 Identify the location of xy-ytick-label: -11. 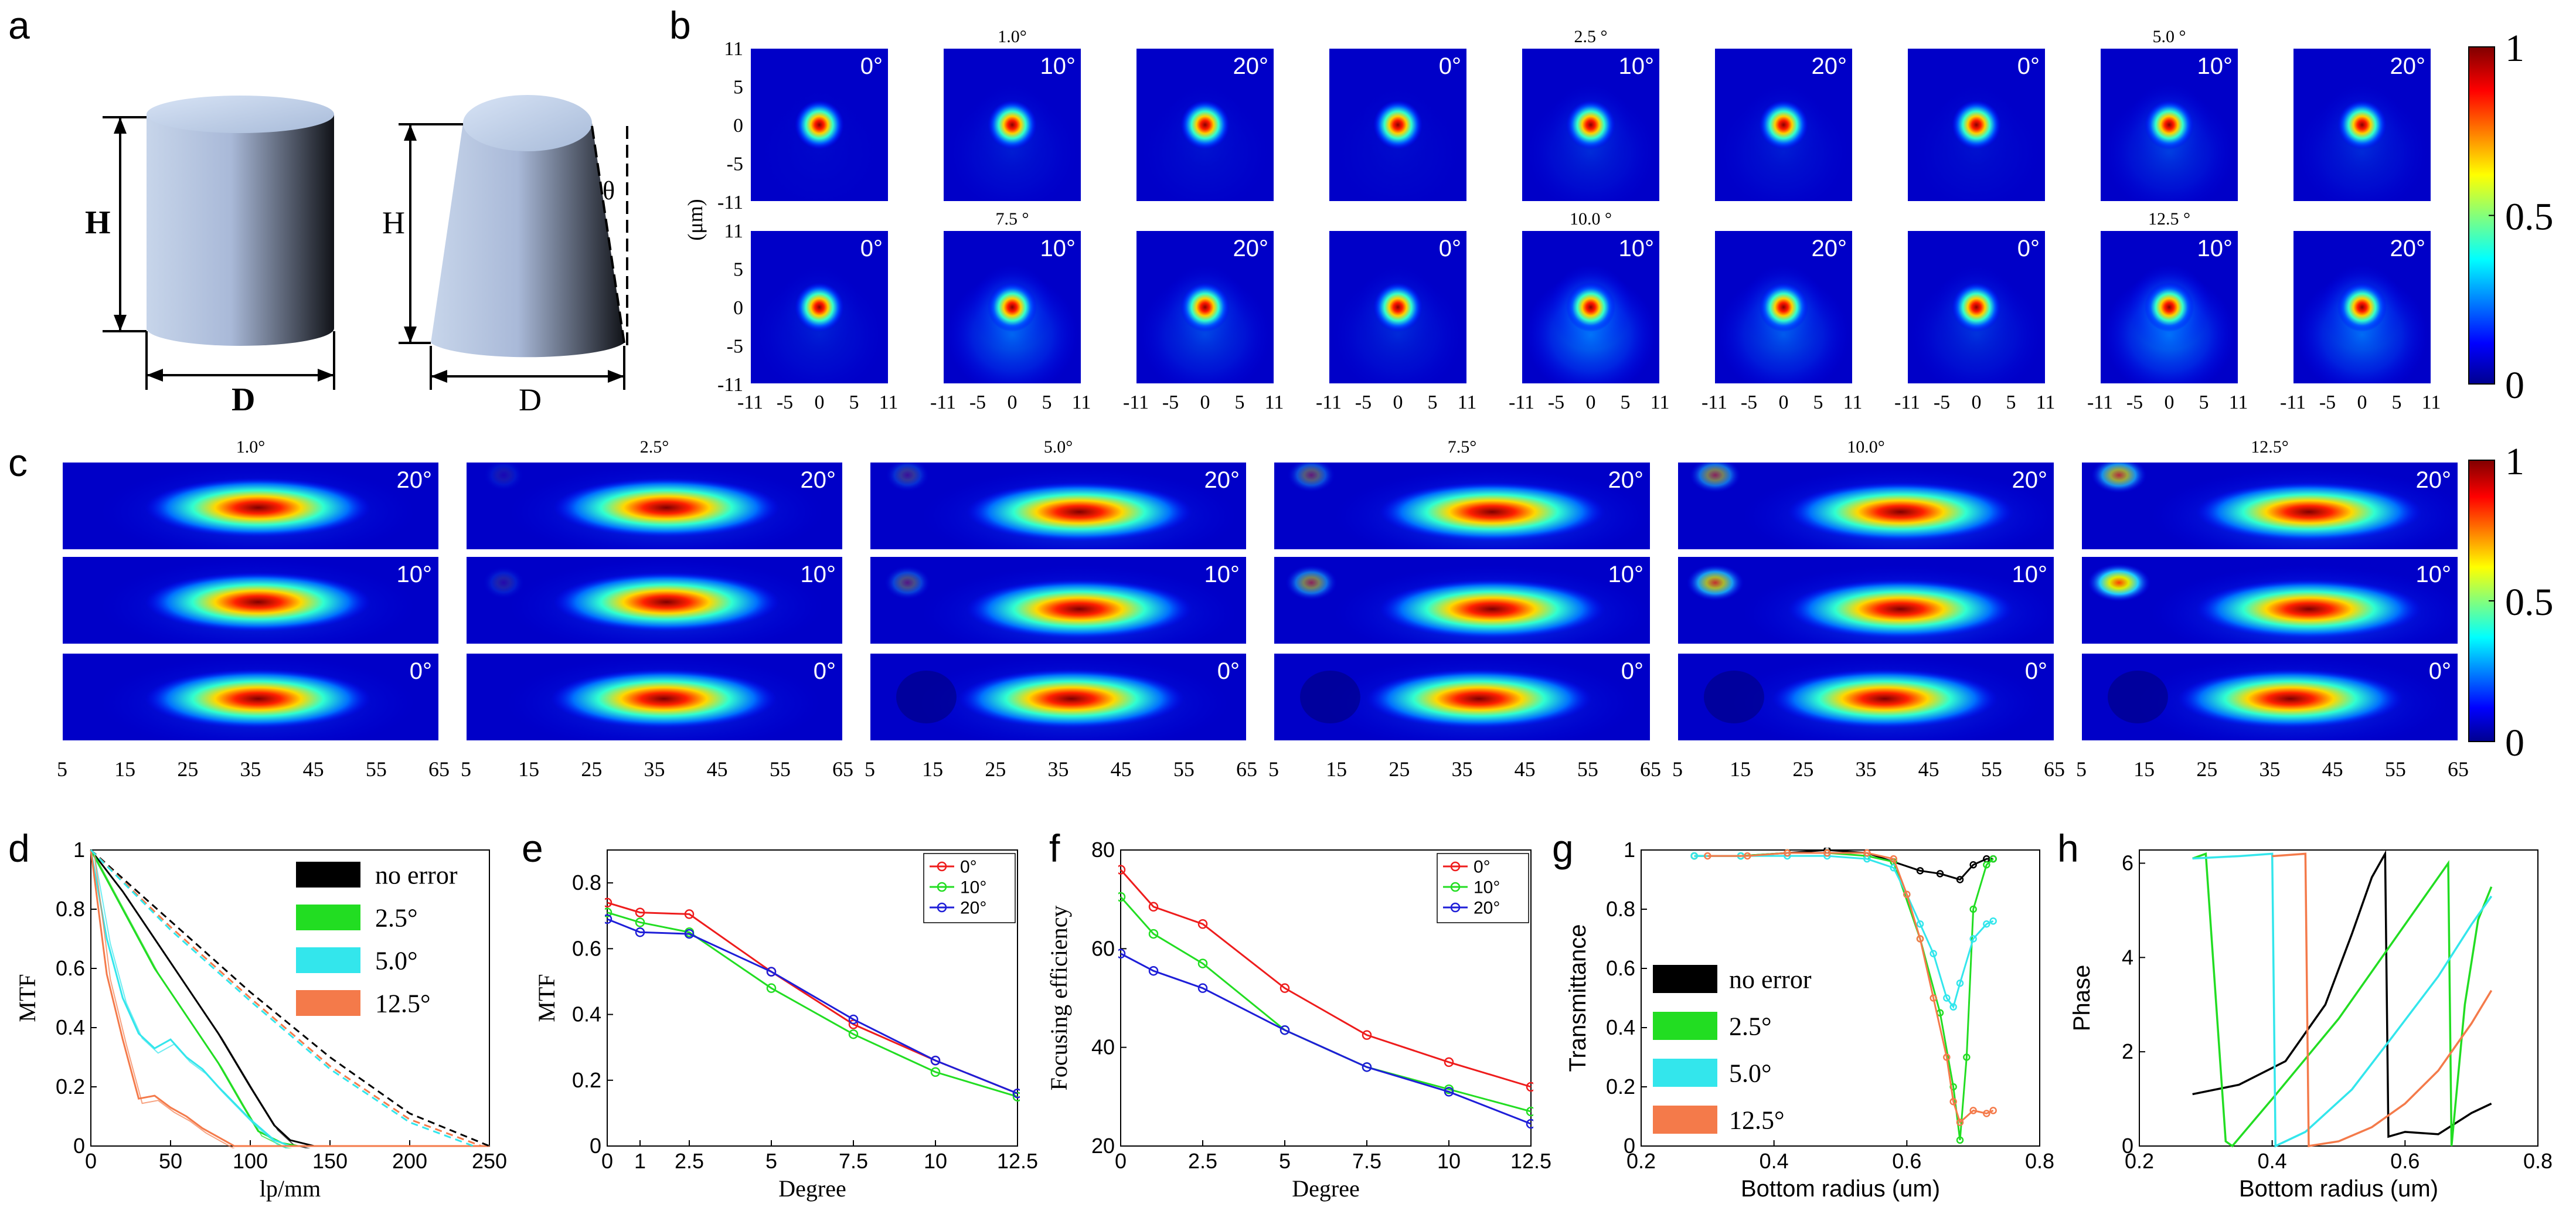
(730, 385).